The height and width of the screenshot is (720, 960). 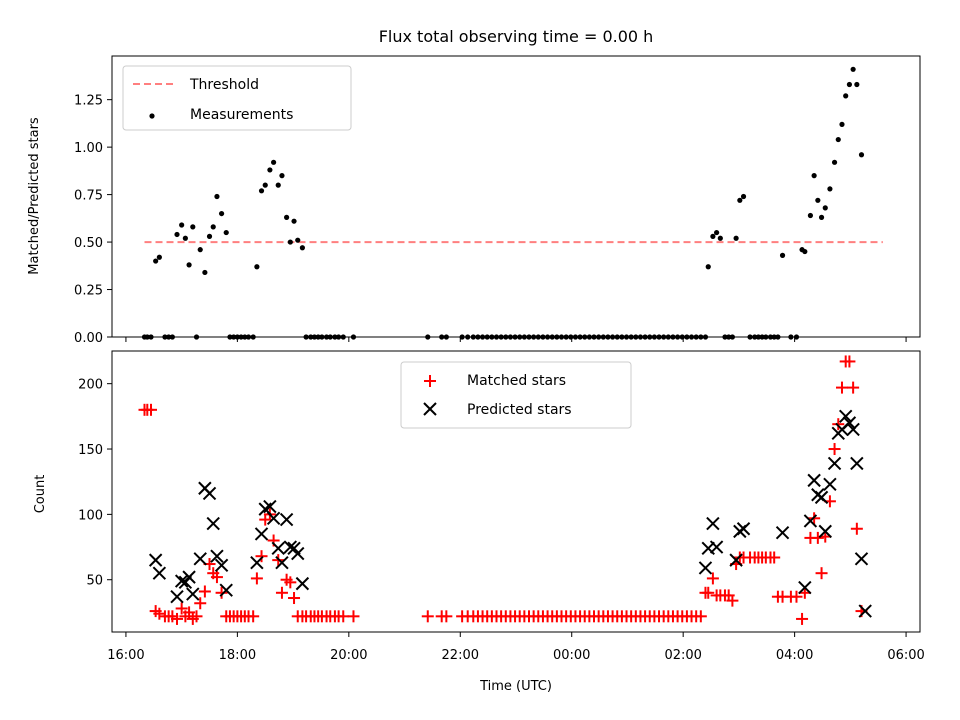 What do you see at coordinates (88, 338) in the screenshot?
I see `top-y-tick-label: 0.00` at bounding box center [88, 338].